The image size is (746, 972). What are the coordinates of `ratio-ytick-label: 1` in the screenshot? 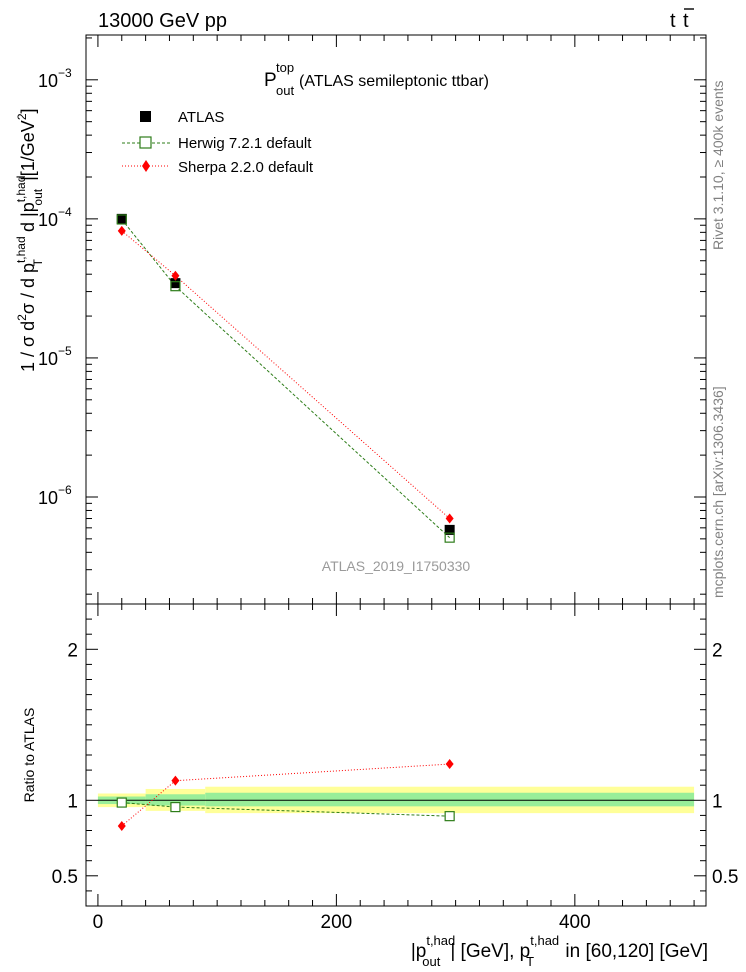 It's located at (72, 801).